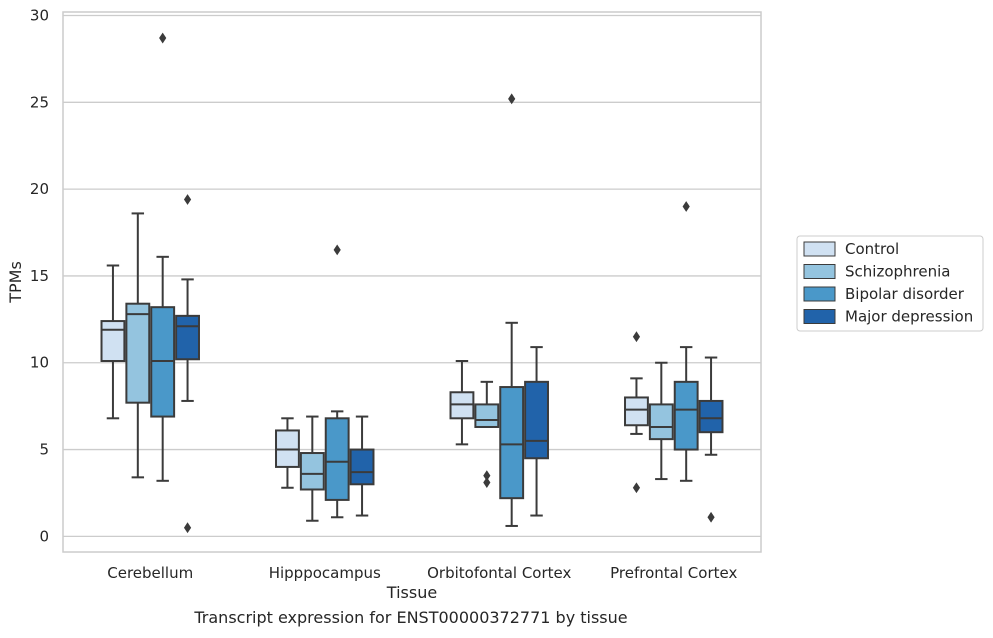  What do you see at coordinates (39, 15) in the screenshot?
I see `y-tick-label: 30` at bounding box center [39, 15].